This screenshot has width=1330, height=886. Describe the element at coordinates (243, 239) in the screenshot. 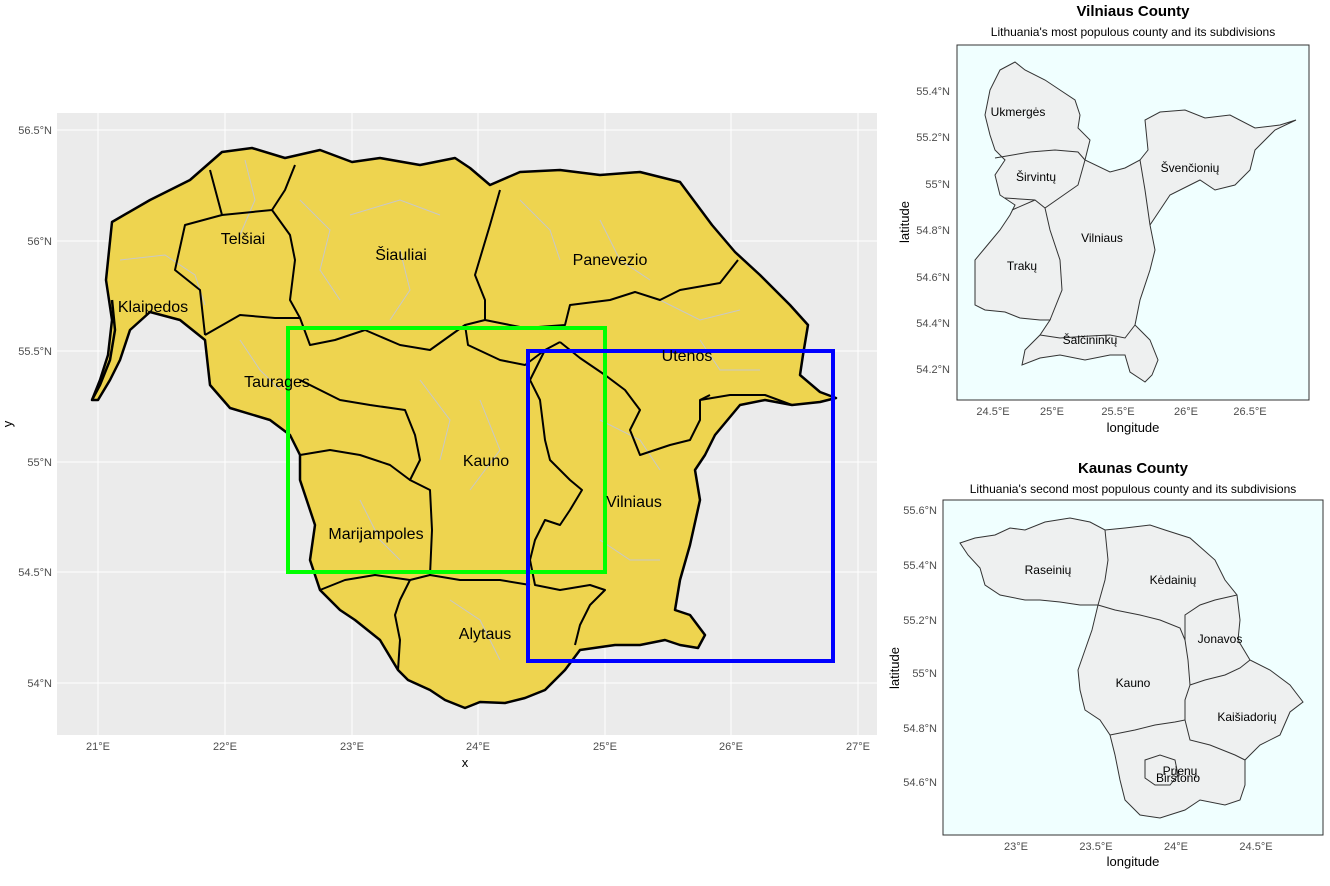

I see `region-label: Telšiai` at that location.